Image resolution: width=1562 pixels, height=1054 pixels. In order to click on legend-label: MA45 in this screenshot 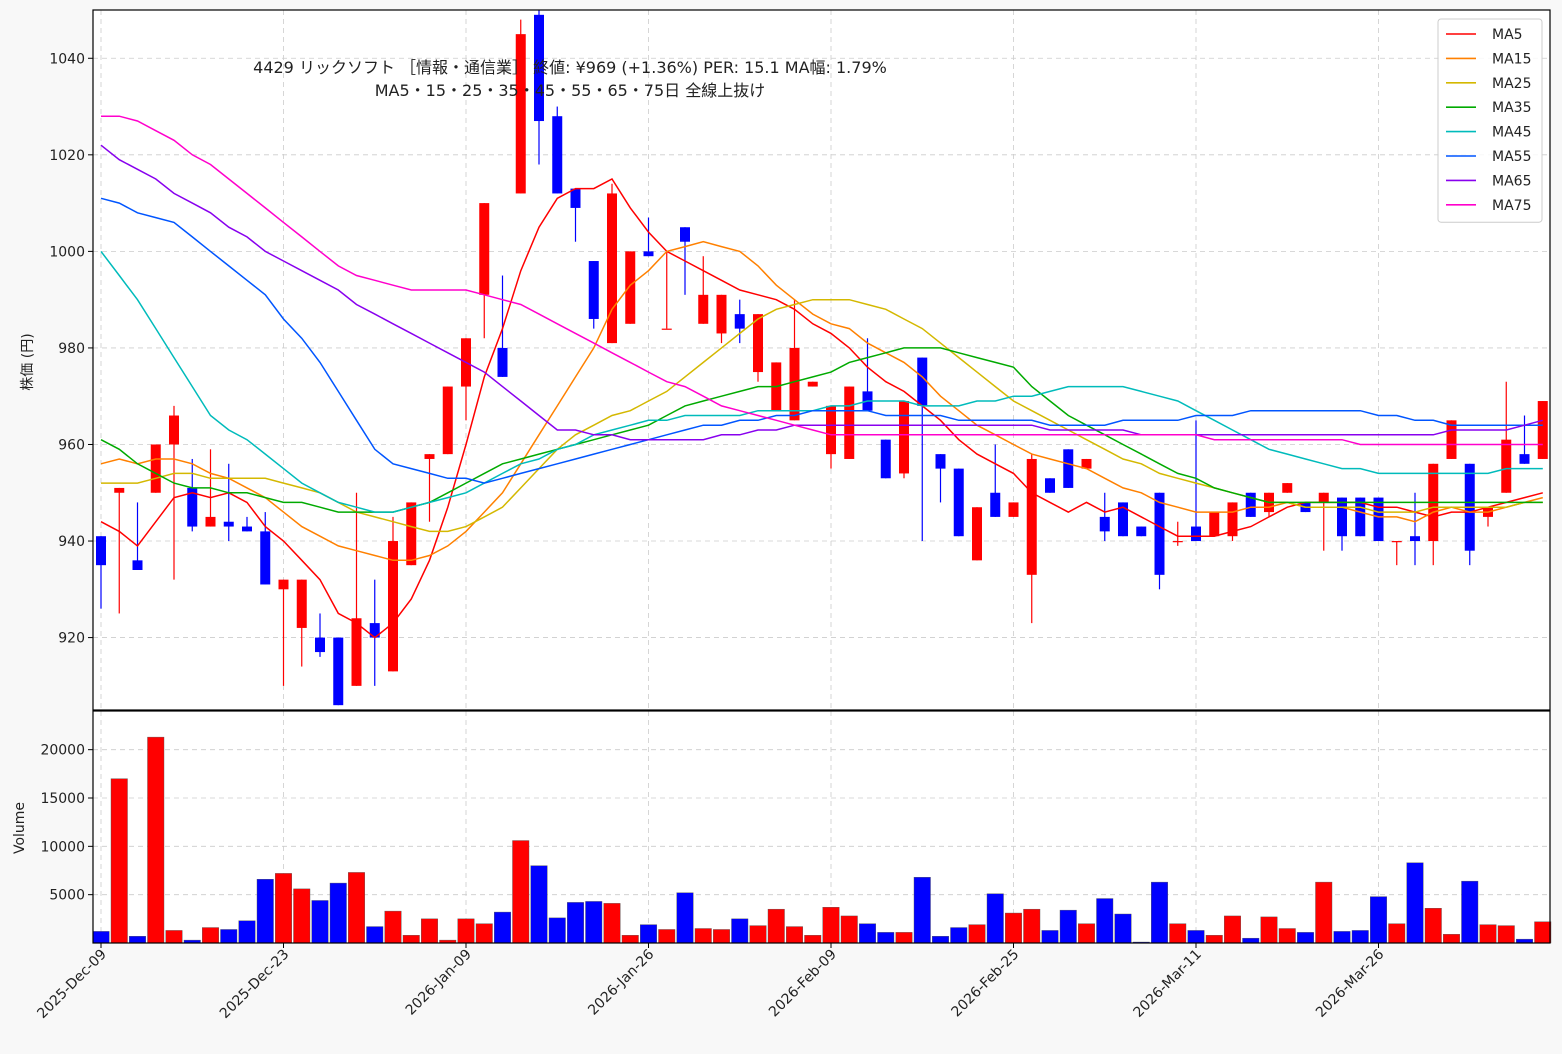, I will do `click(1511, 133)`.